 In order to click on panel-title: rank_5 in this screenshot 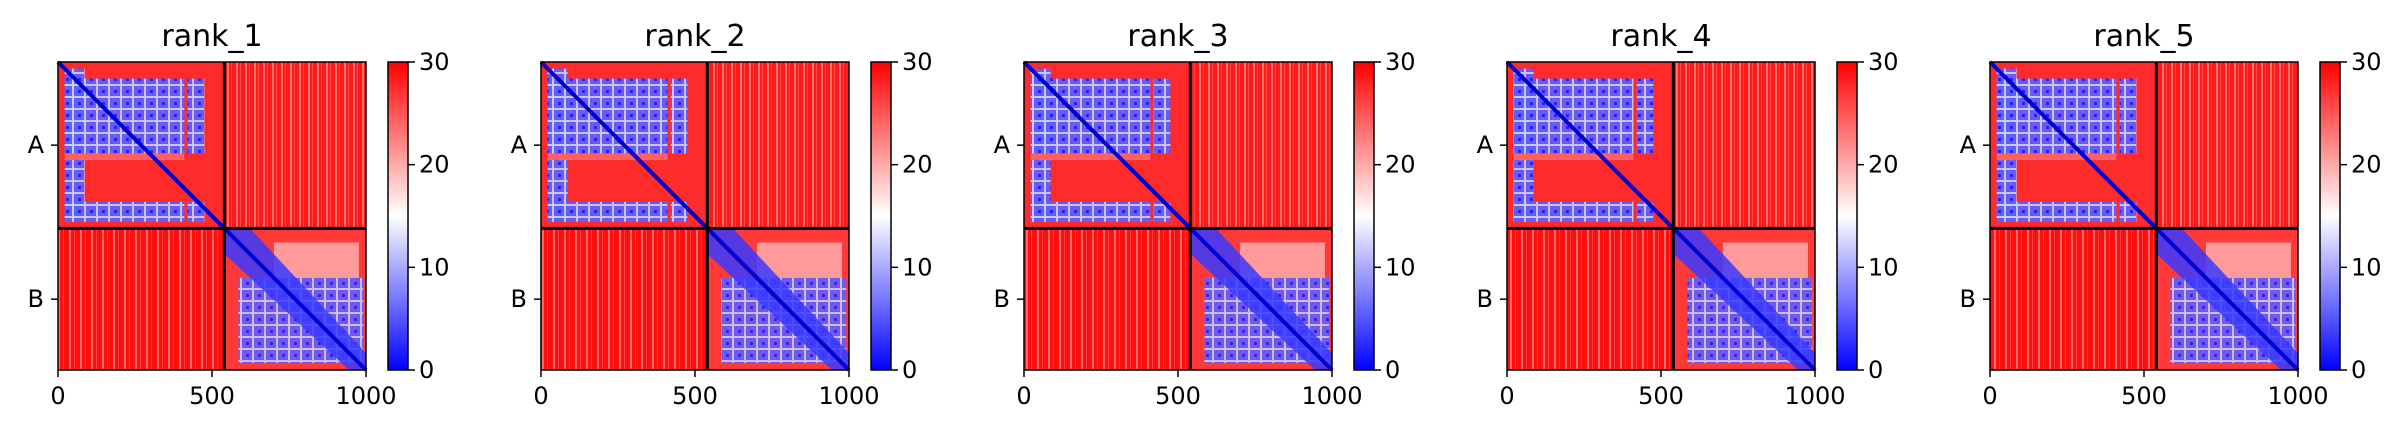, I will do `click(2143, 36)`.